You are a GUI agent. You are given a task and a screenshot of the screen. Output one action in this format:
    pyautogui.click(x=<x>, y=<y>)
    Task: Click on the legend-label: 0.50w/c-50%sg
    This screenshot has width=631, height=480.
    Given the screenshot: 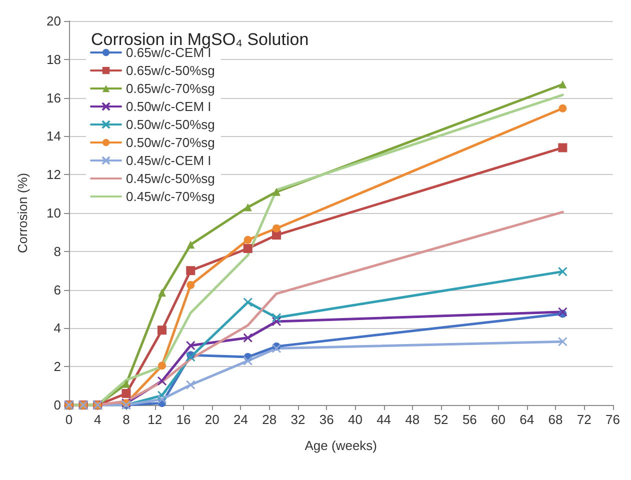 What is the action you would take?
    pyautogui.click(x=170, y=124)
    